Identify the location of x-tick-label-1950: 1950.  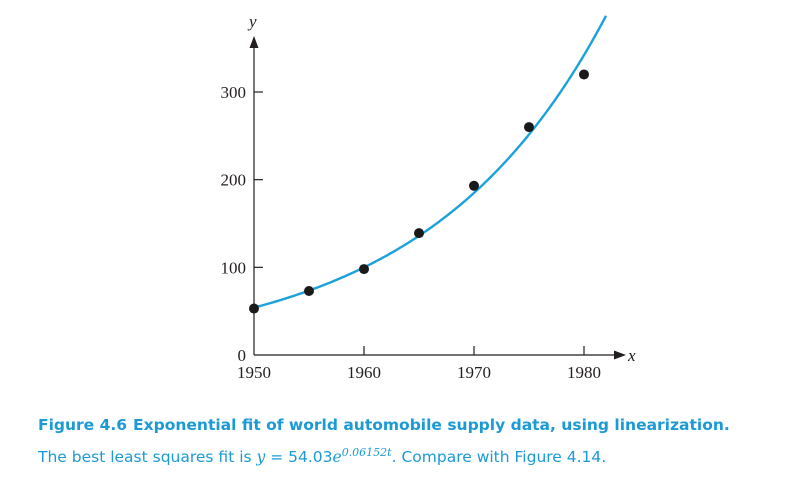
(254, 372).